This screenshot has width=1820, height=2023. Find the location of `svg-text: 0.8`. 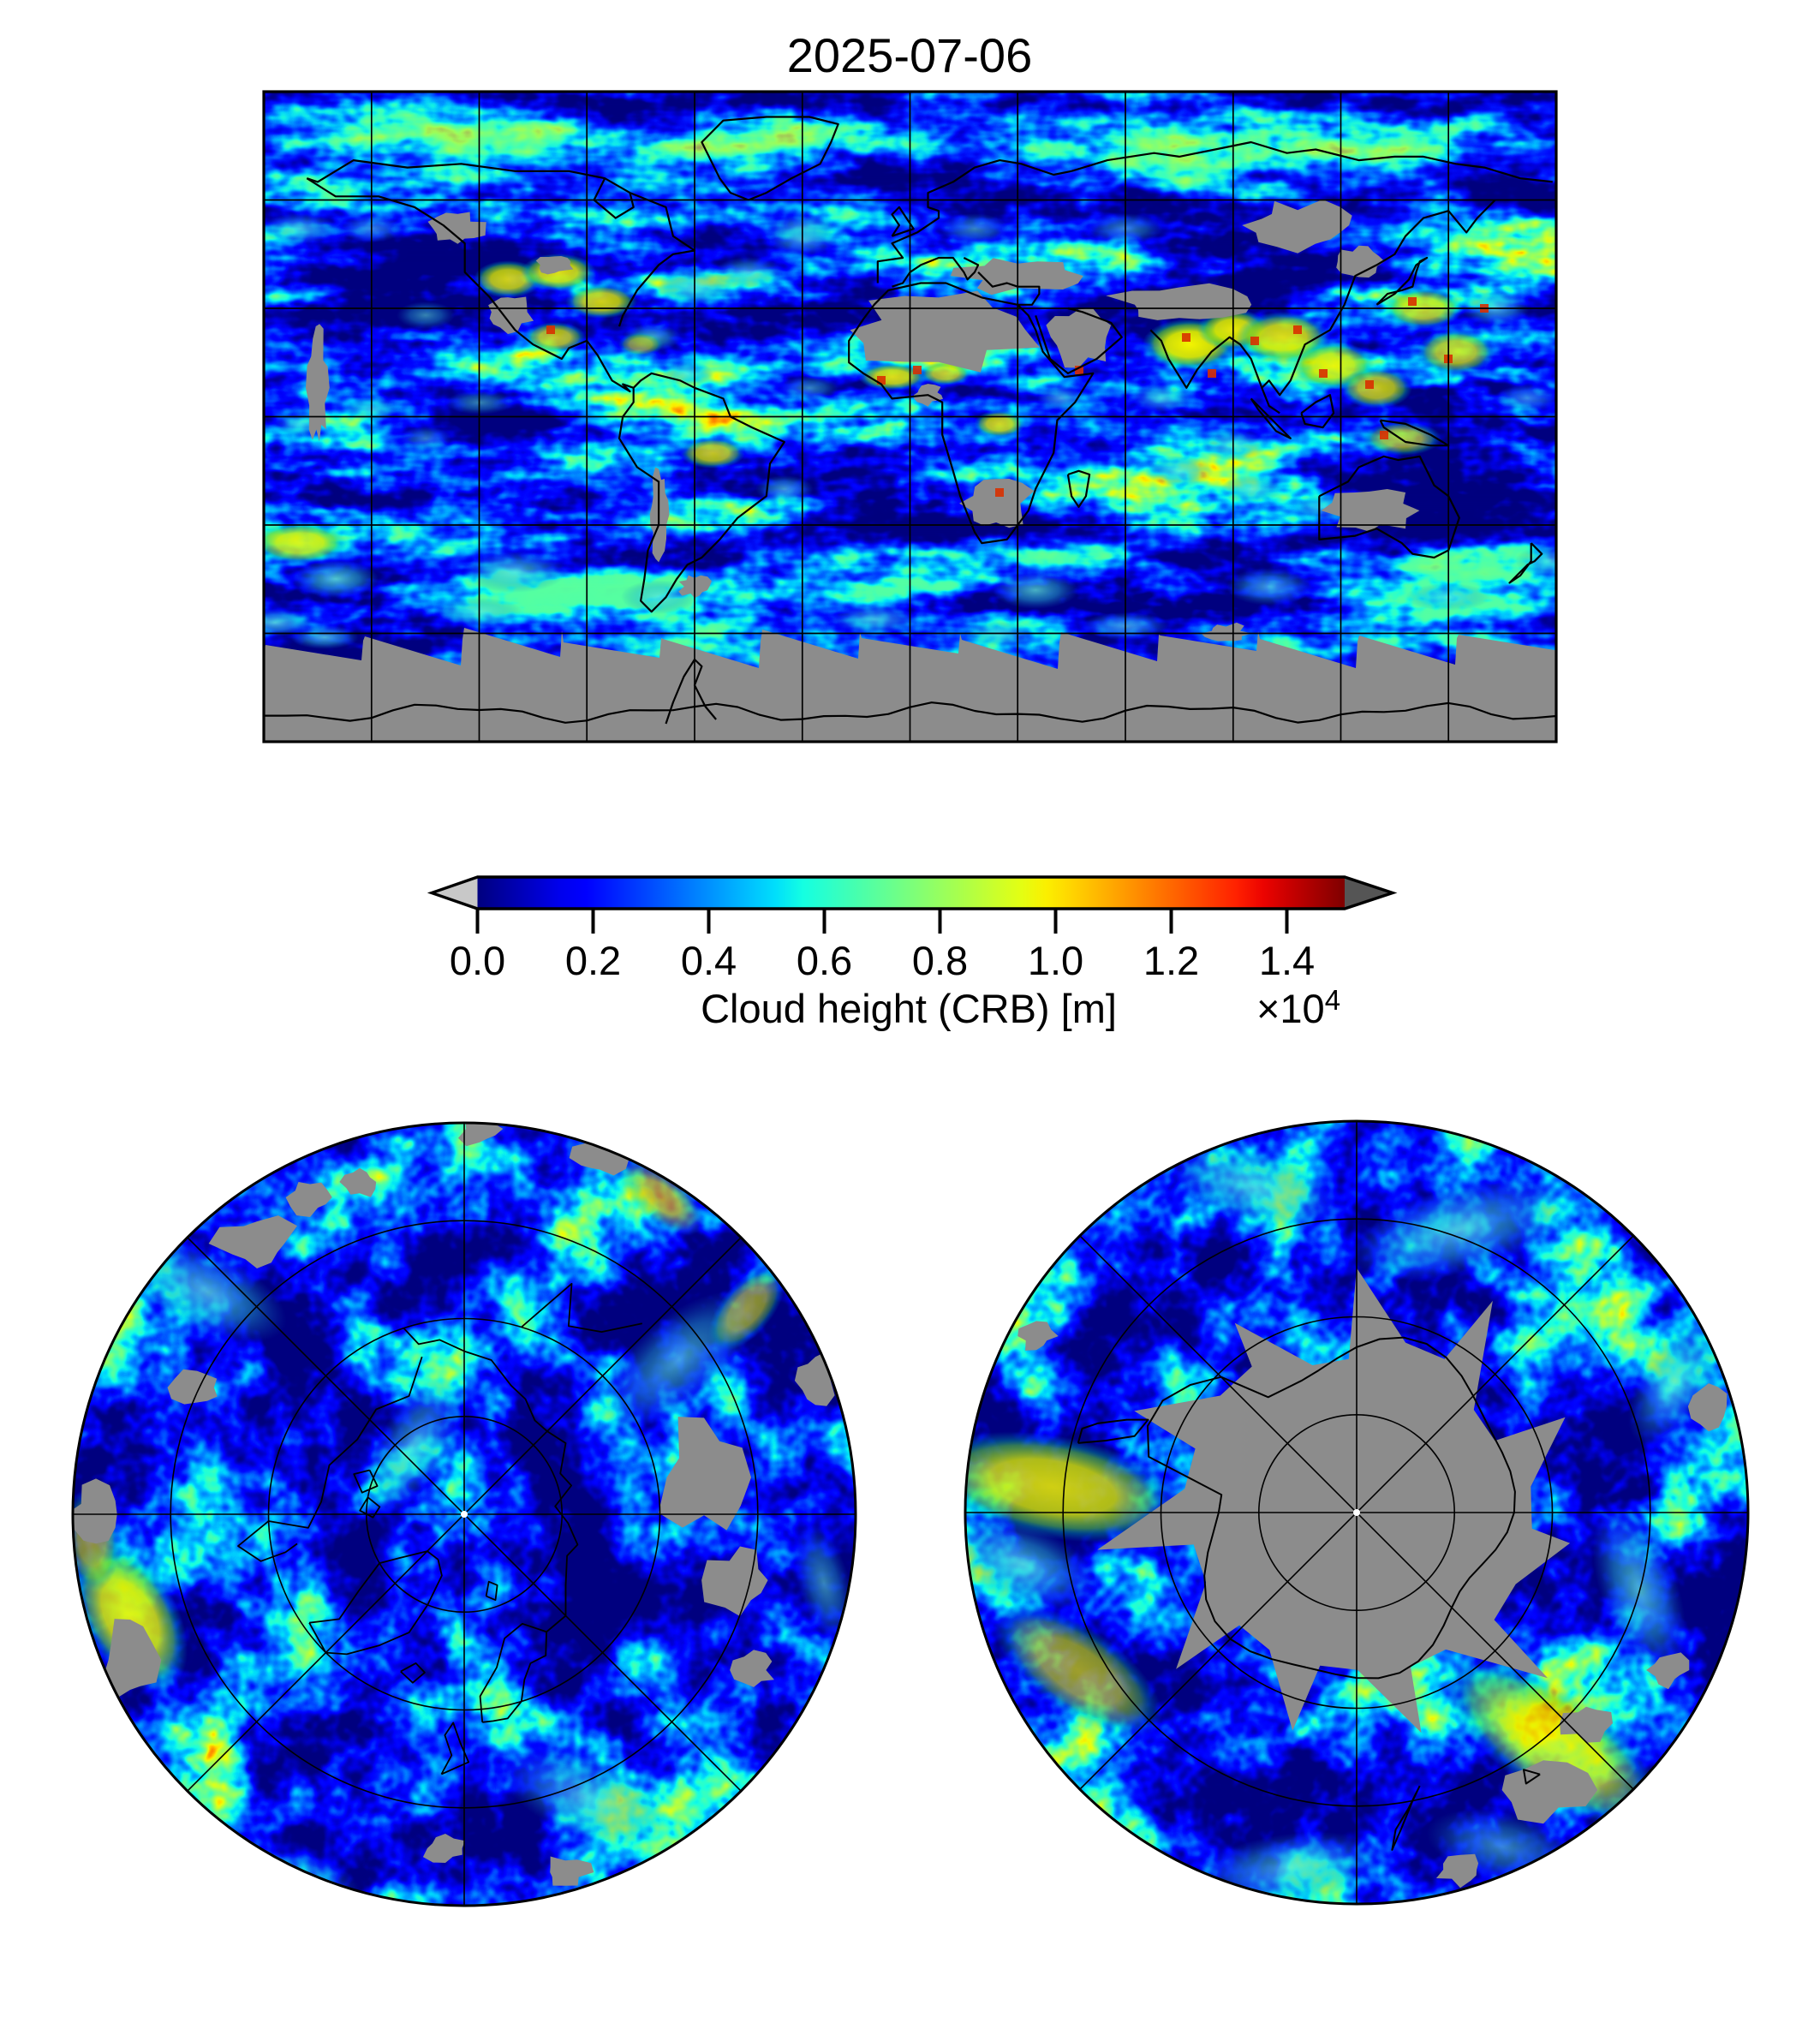

svg-text: 0.8 is located at coordinates (940, 960).